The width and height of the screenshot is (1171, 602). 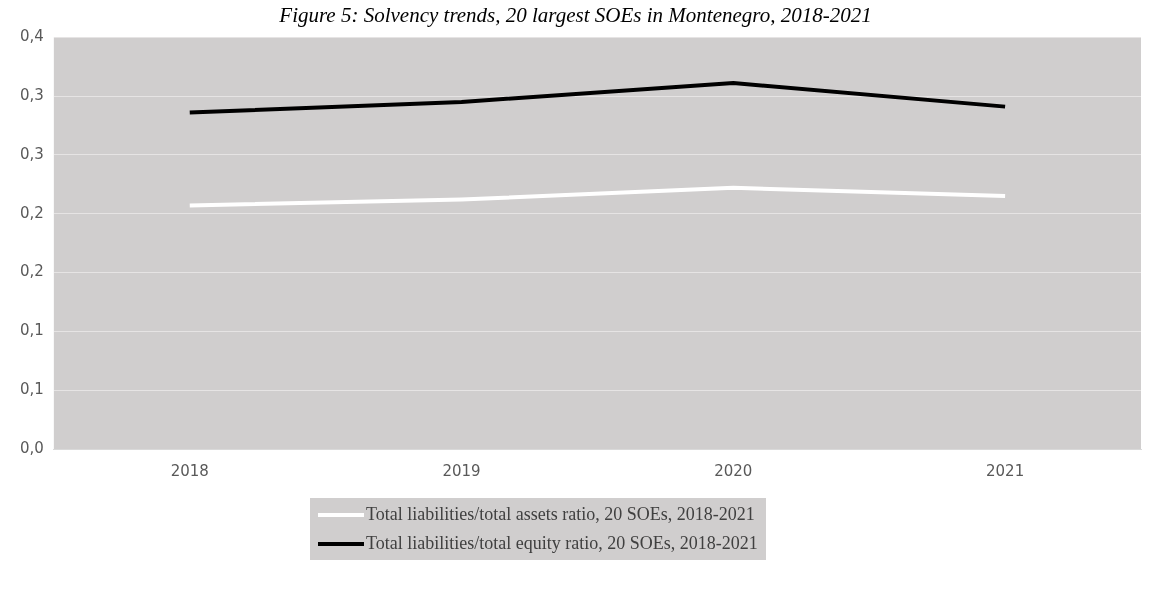 What do you see at coordinates (461, 470) in the screenshot?
I see `x-tick-label: 2019` at bounding box center [461, 470].